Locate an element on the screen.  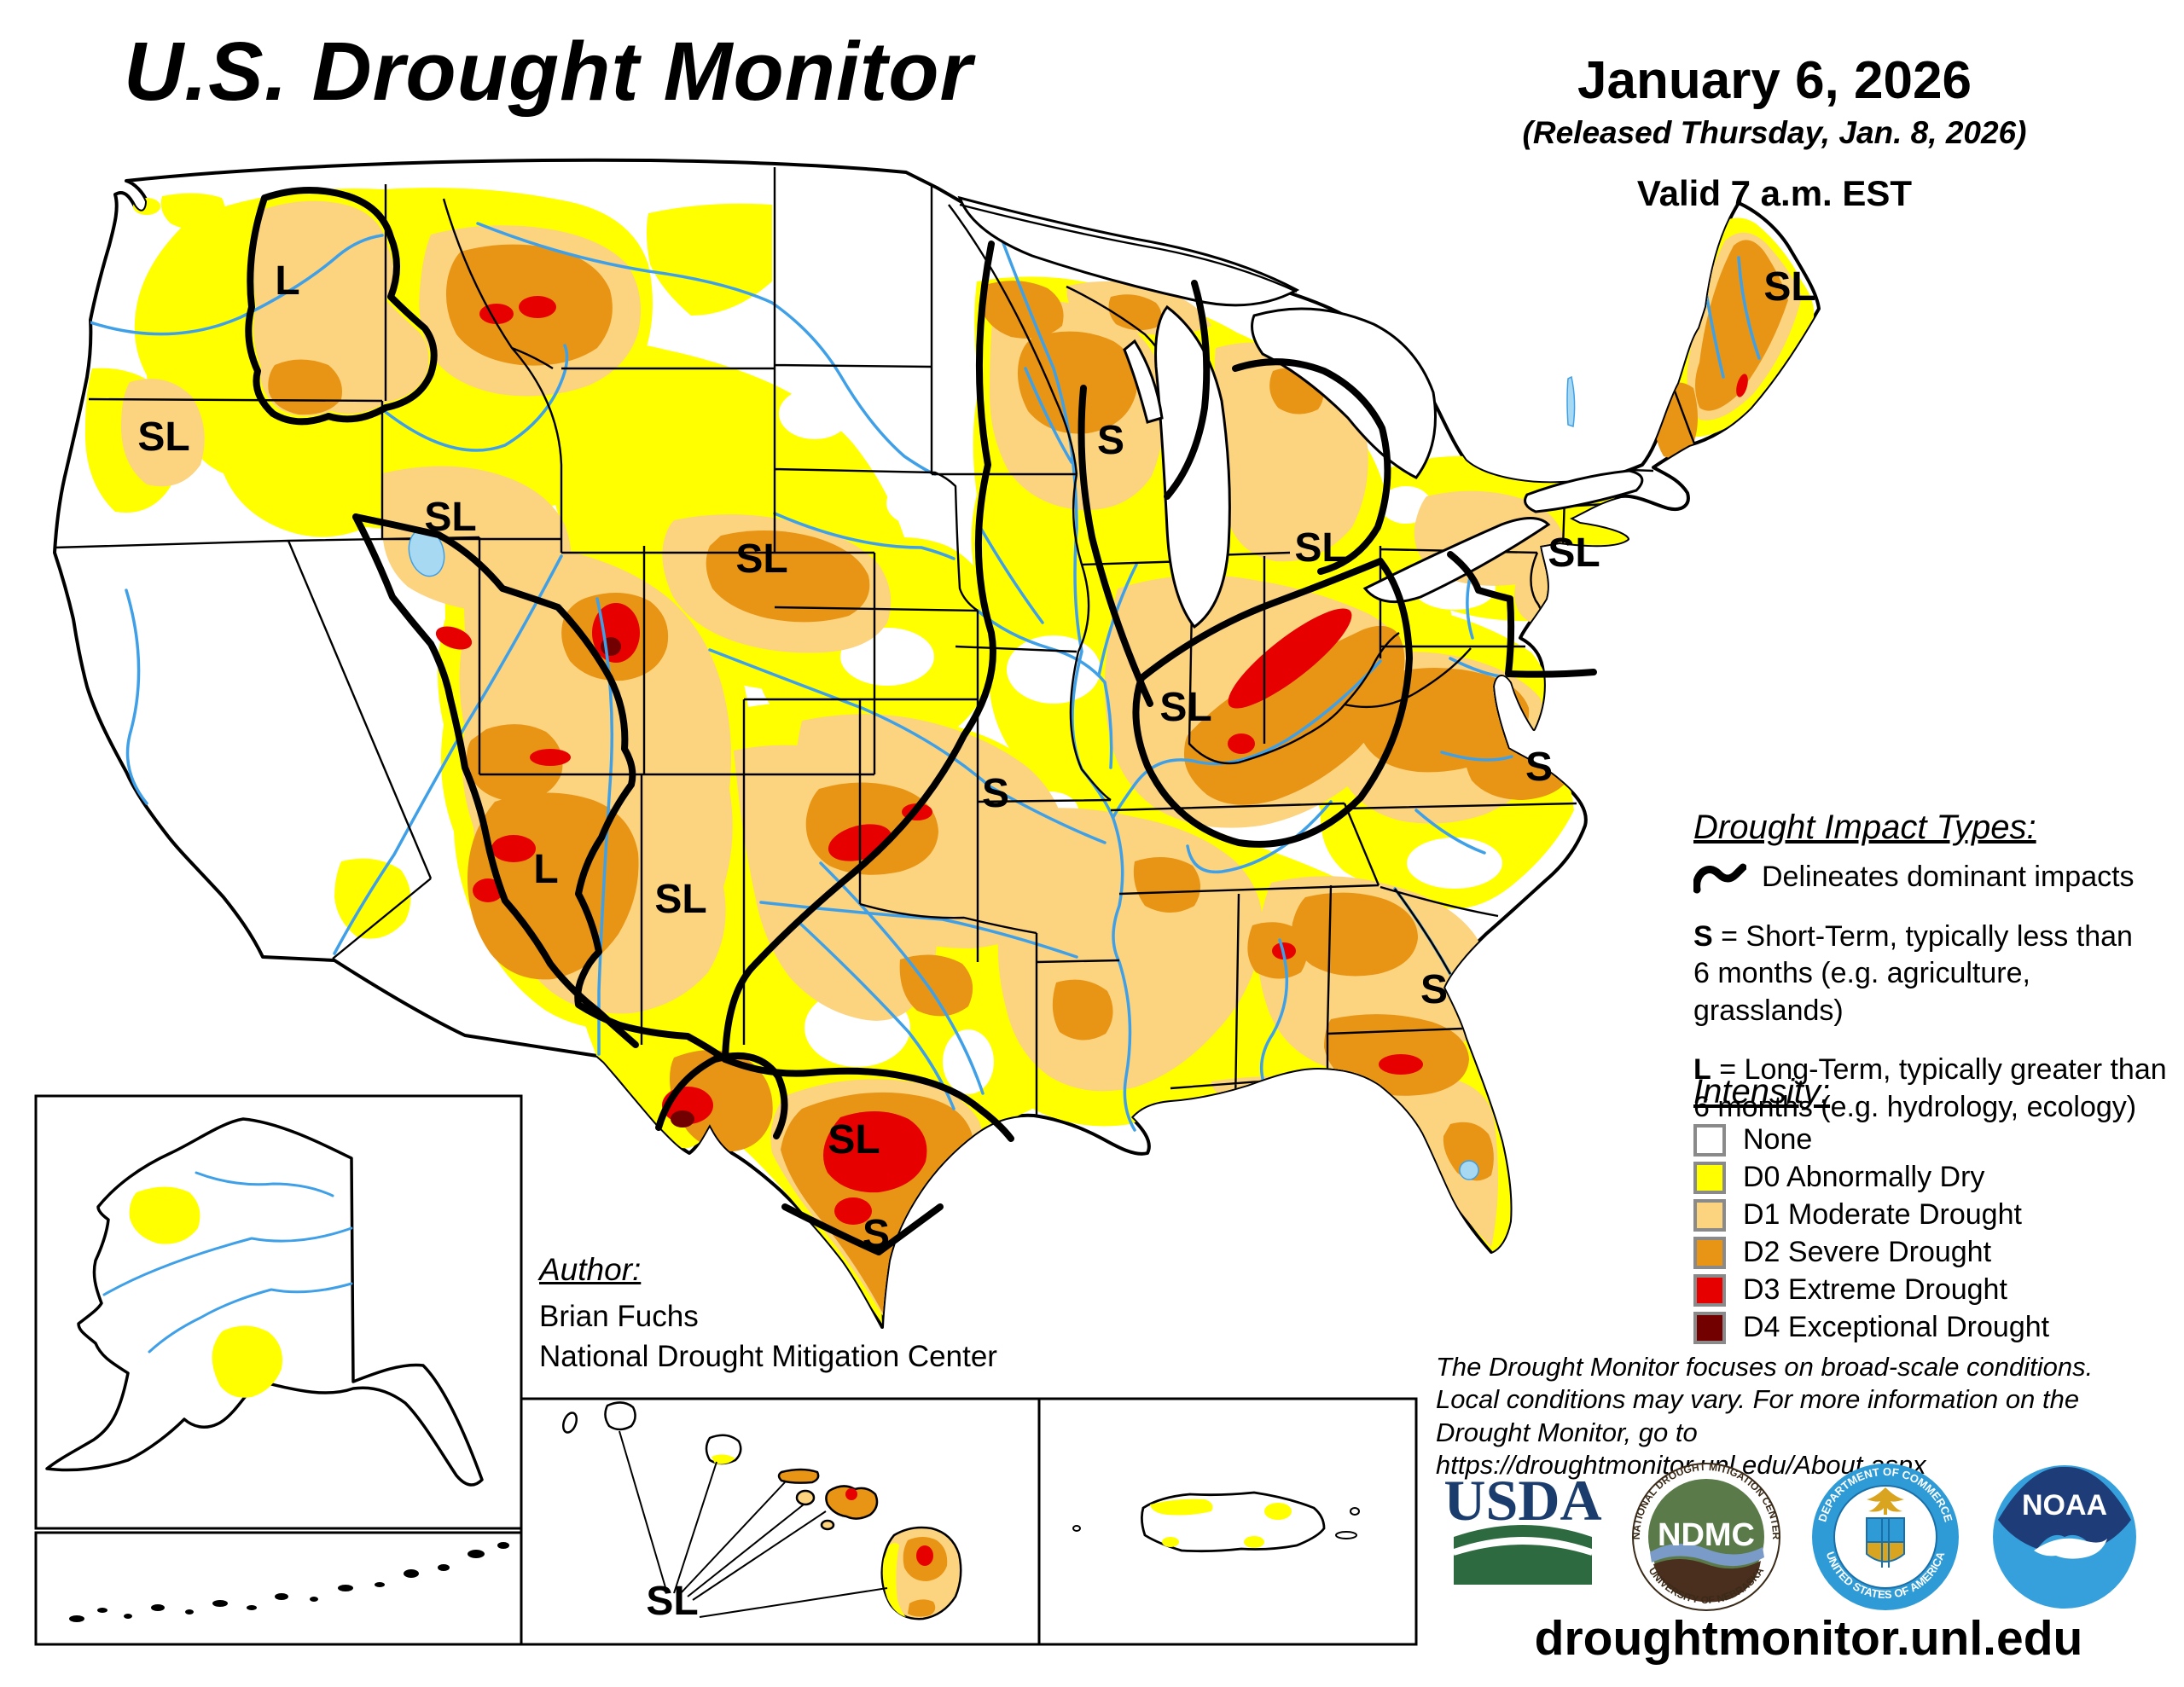
intensity-row-1: D0 Abnormally Dry is located at coordinates (1939, 1178).